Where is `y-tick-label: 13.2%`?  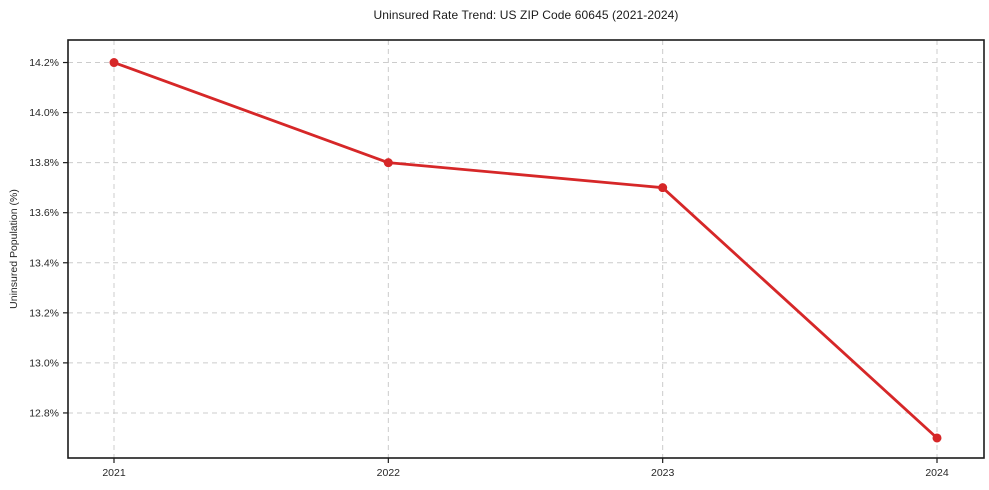
y-tick-label: 13.2% is located at coordinates (44, 313).